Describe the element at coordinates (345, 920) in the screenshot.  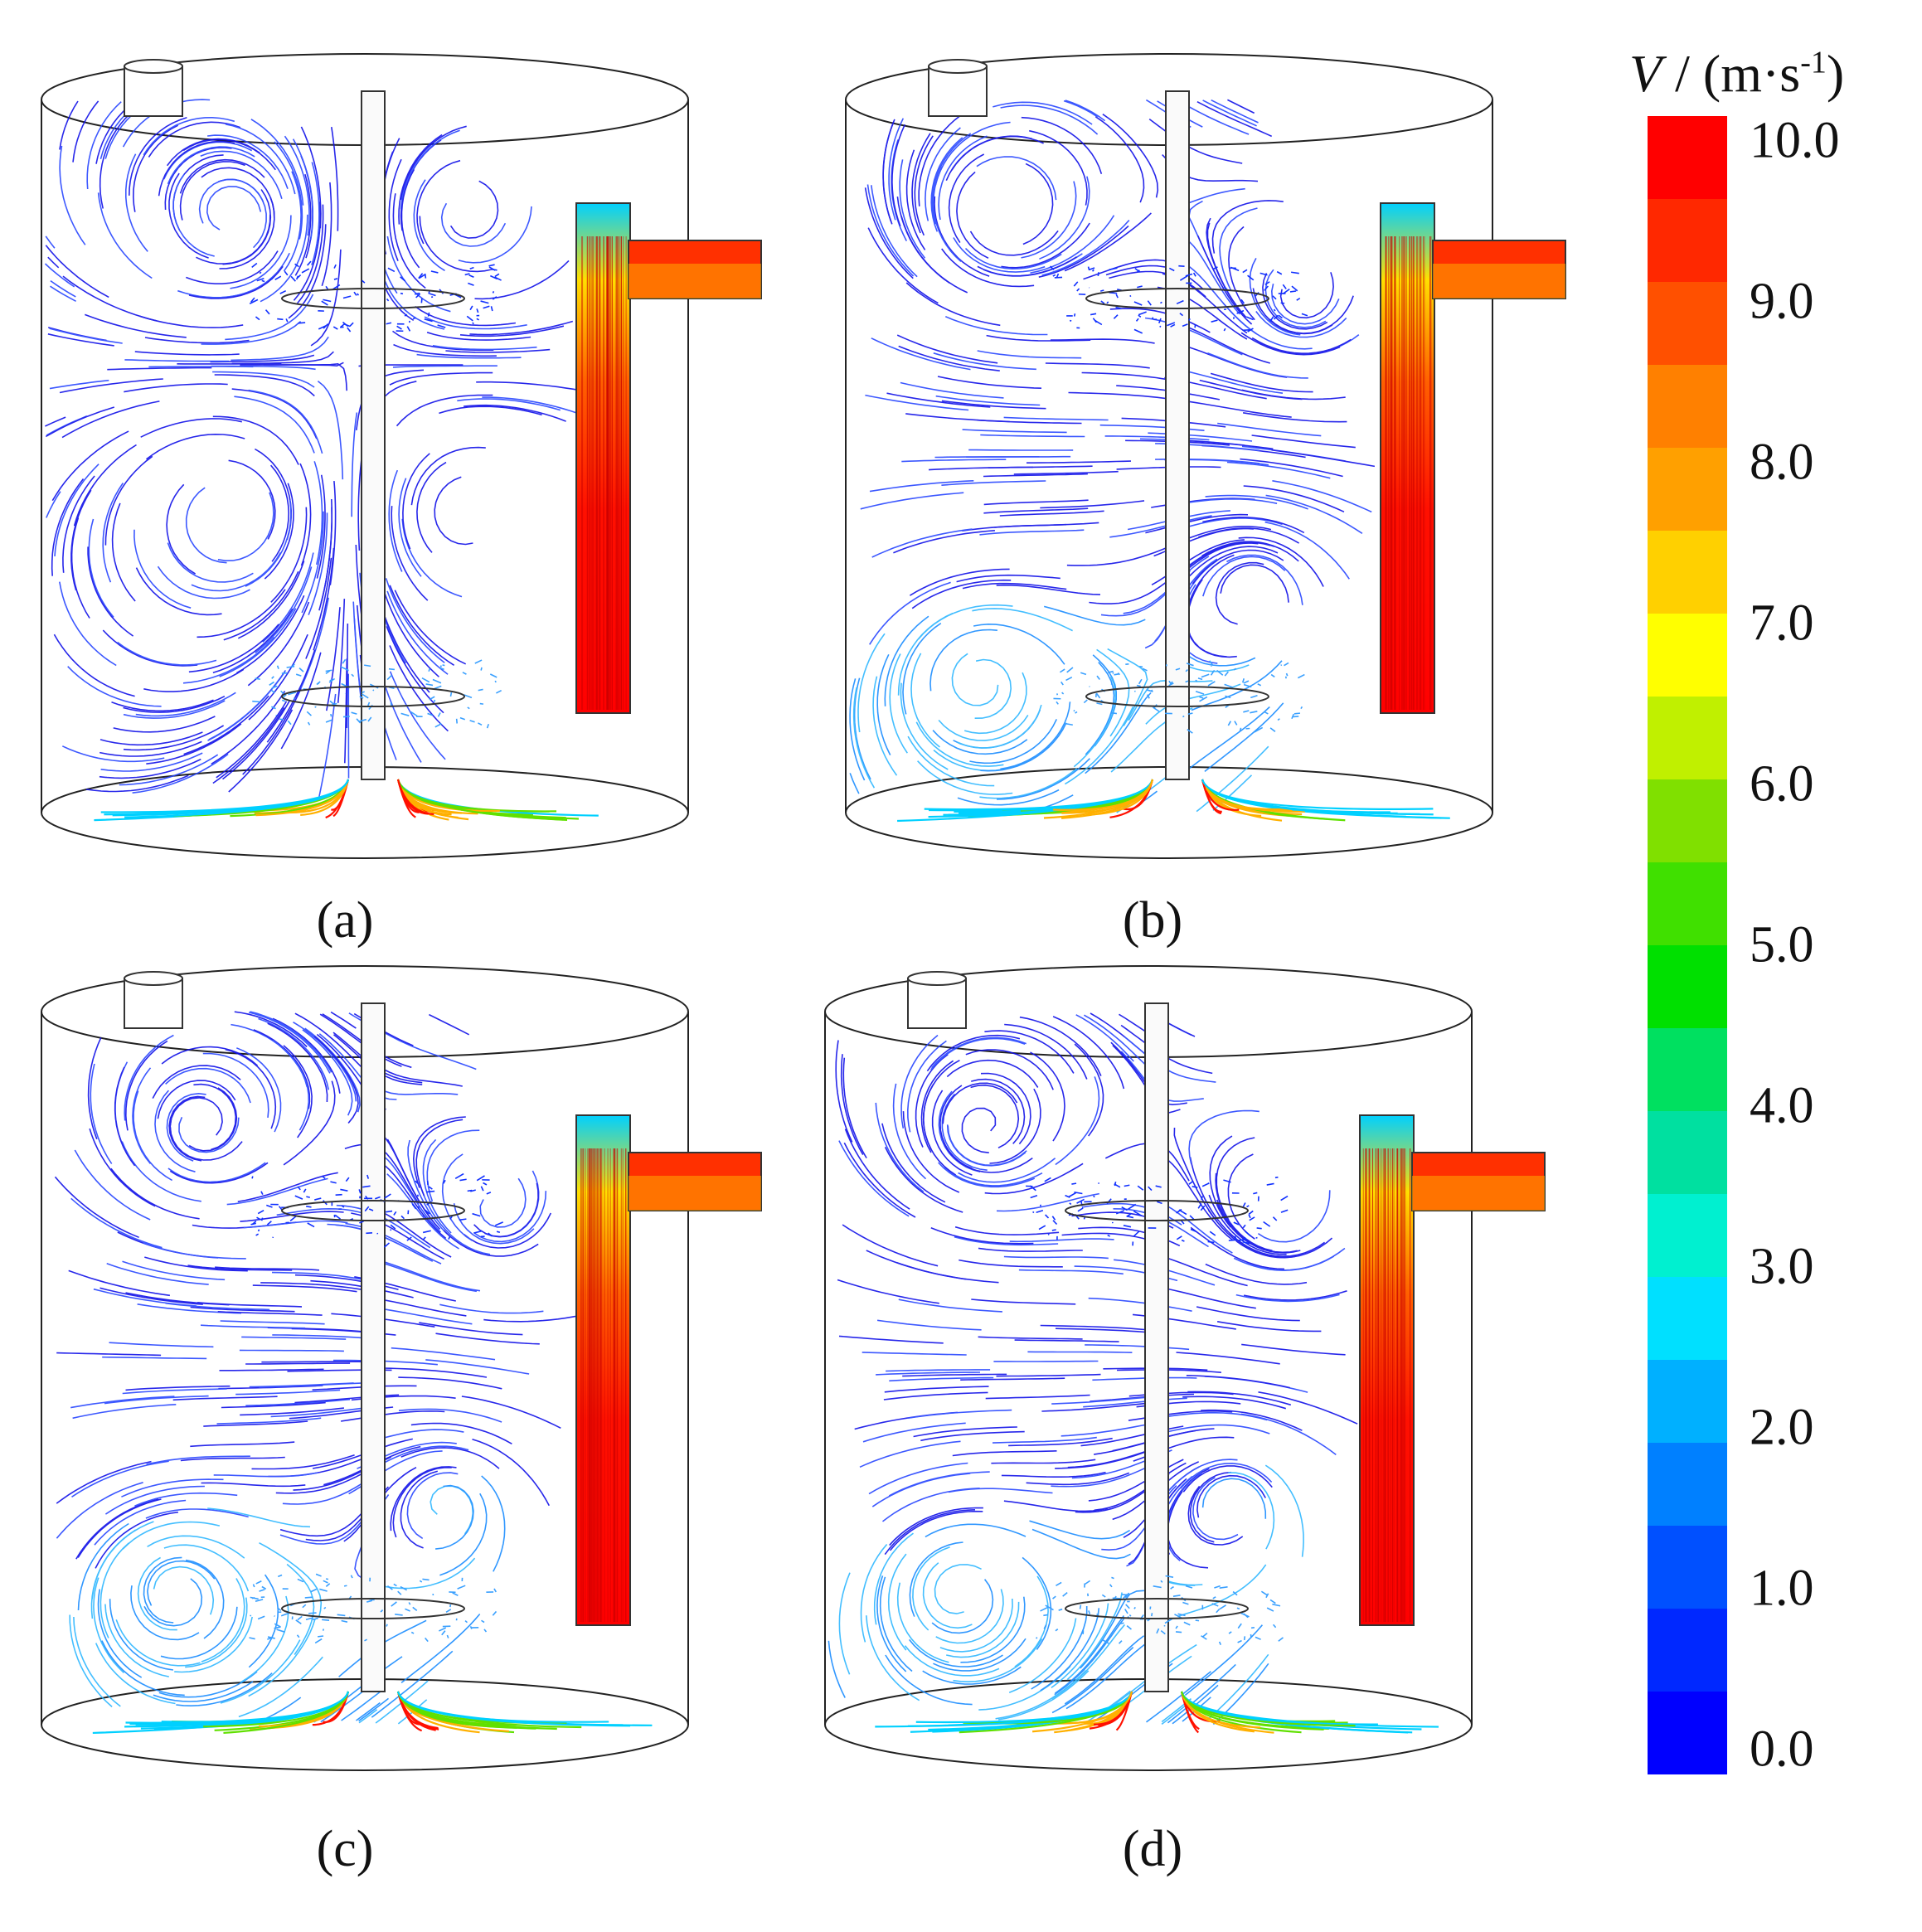
I see `caption-a: (a)` at that location.